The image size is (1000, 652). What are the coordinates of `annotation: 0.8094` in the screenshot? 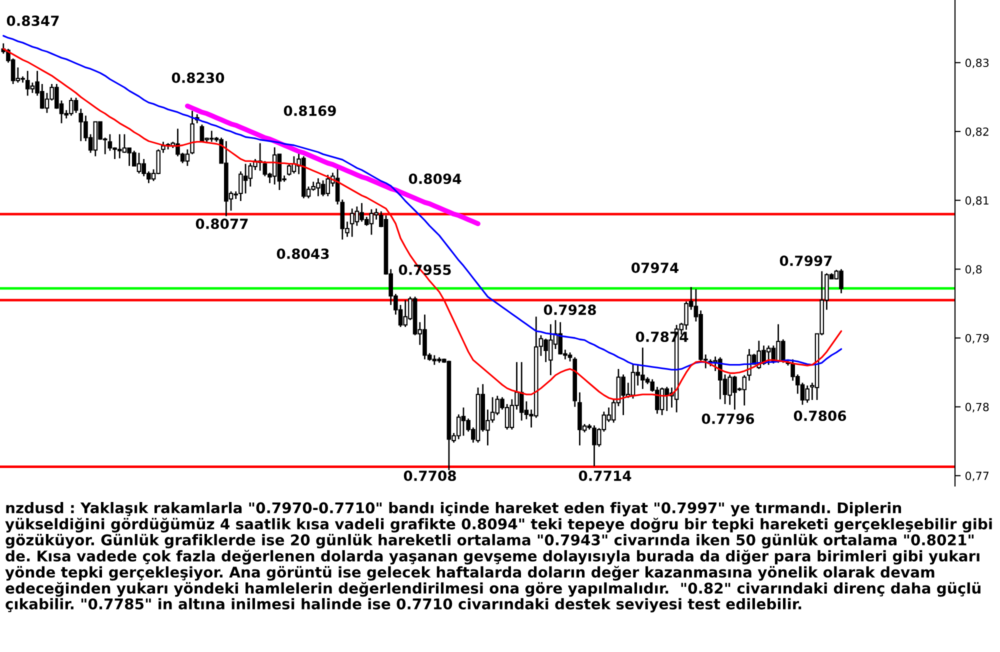 It's located at (435, 179).